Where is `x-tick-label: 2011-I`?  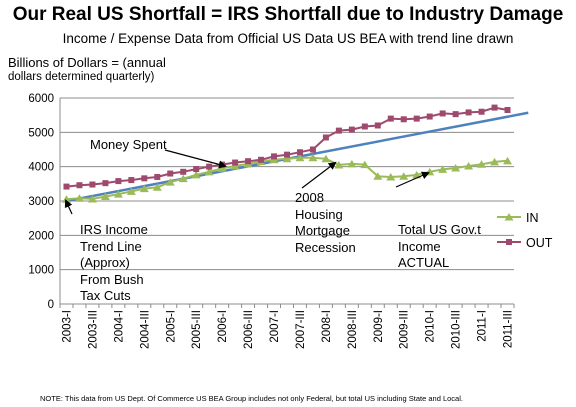
x-tick-label: 2011-I is located at coordinates (483, 326).